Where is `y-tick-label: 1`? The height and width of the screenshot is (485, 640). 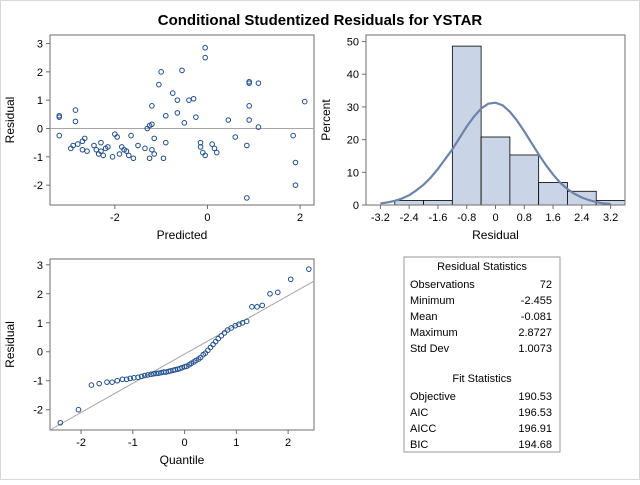 y-tick-label: 1 is located at coordinates (40, 101).